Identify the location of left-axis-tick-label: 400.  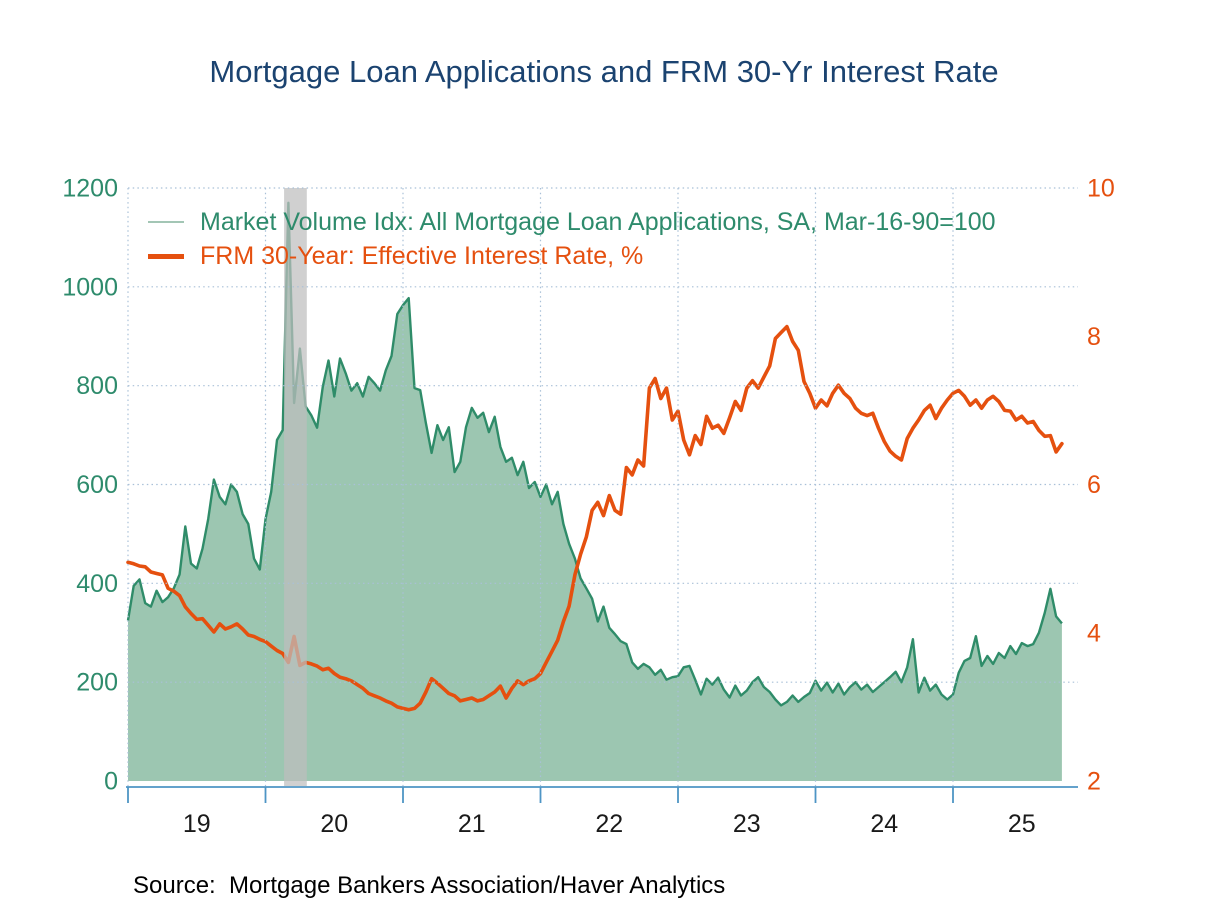
(97, 584).